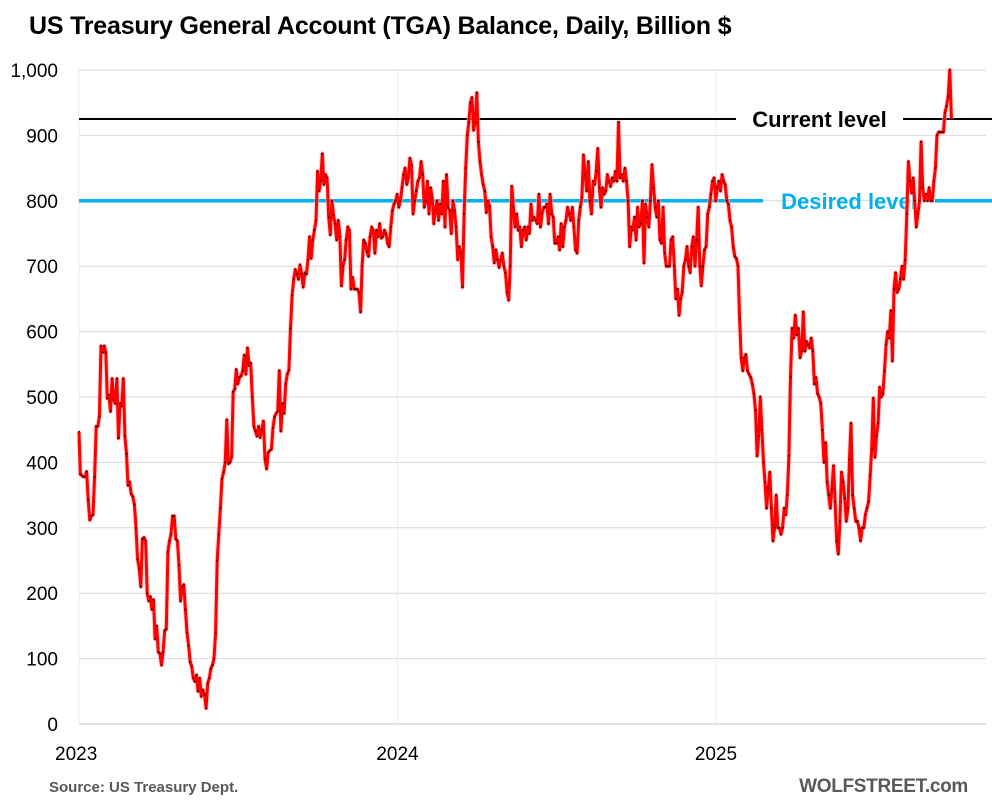 The height and width of the screenshot is (809, 992). I want to click on y-tick-label: 0, so click(52, 725).